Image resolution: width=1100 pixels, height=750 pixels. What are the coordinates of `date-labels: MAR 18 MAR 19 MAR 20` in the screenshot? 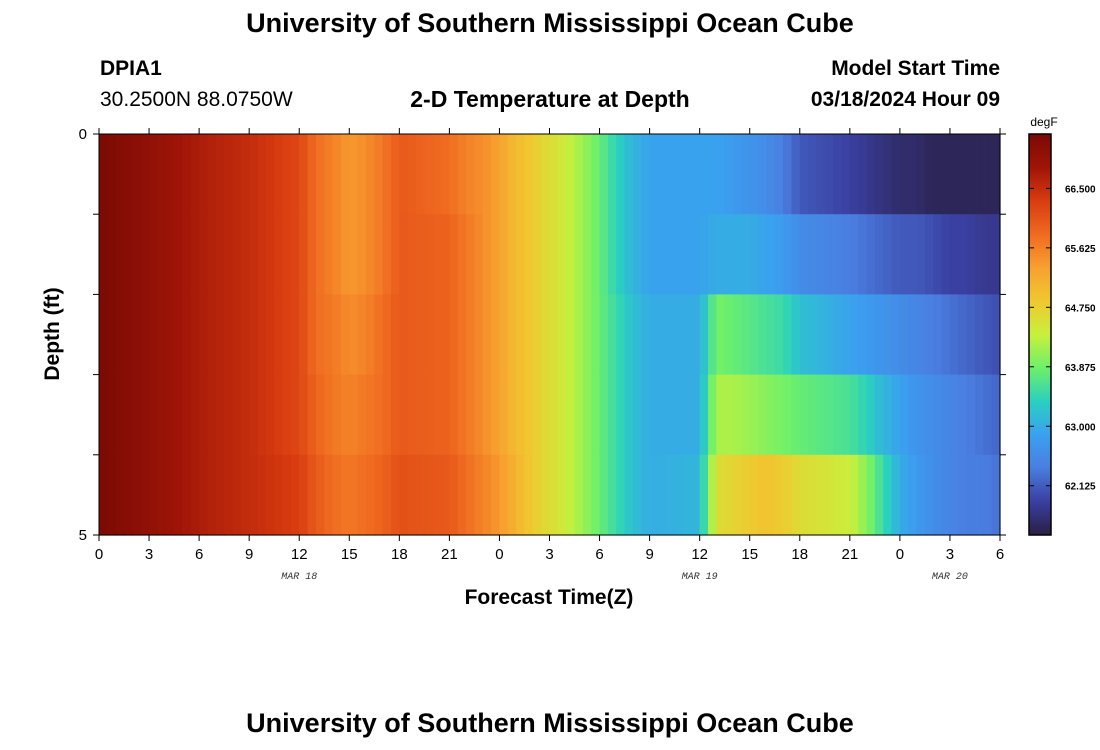 It's located at (624, 577).